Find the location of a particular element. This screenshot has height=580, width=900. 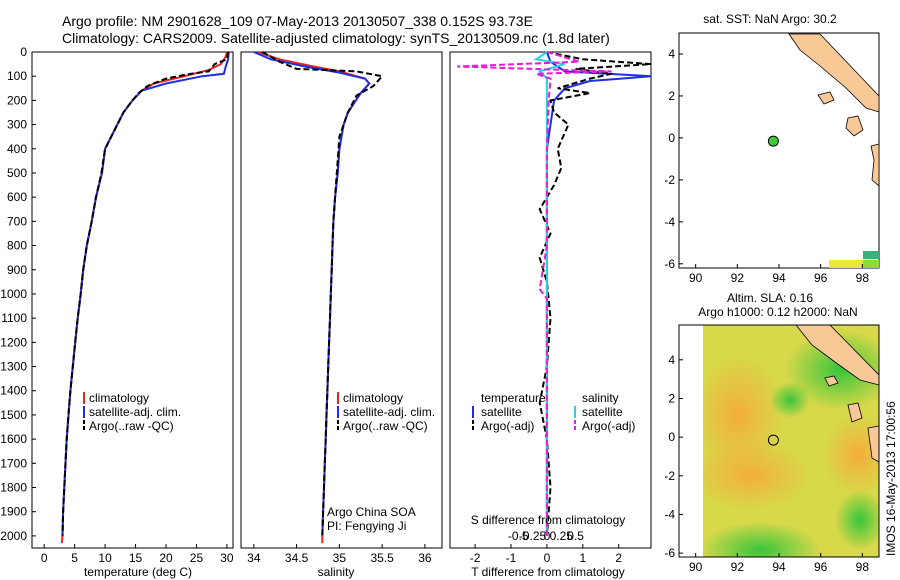

depth-tick-label: 1500 is located at coordinates (13, 415).